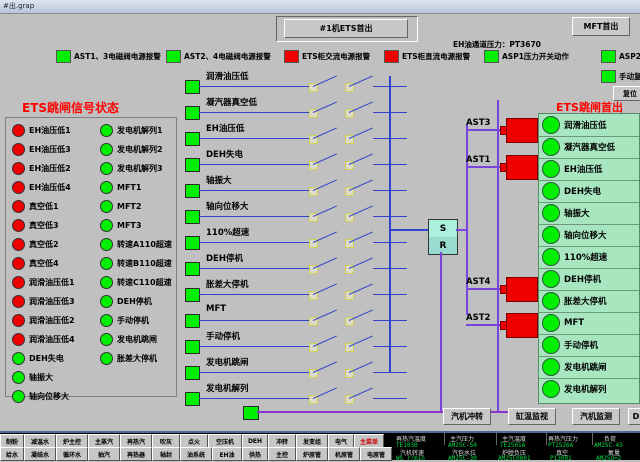 The image size is (640, 462). What do you see at coordinates (589, 213) in the screenshot?
I see `firstout-row: 轴振大` at bounding box center [589, 213].